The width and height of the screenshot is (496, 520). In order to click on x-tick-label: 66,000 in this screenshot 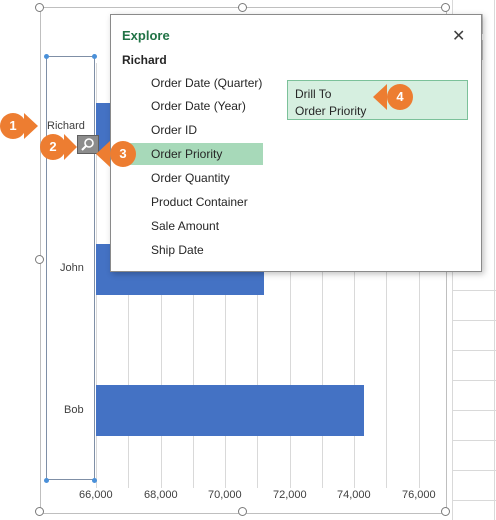, I will do `click(96, 495)`.